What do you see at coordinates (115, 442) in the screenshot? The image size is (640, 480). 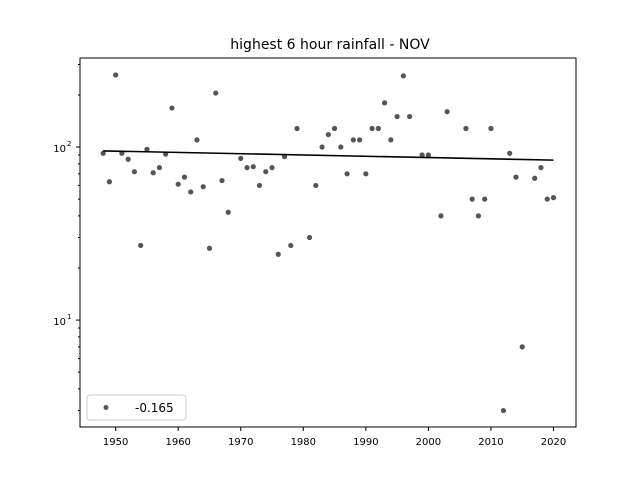 I see `x-tick-label: 1950` at bounding box center [115, 442].